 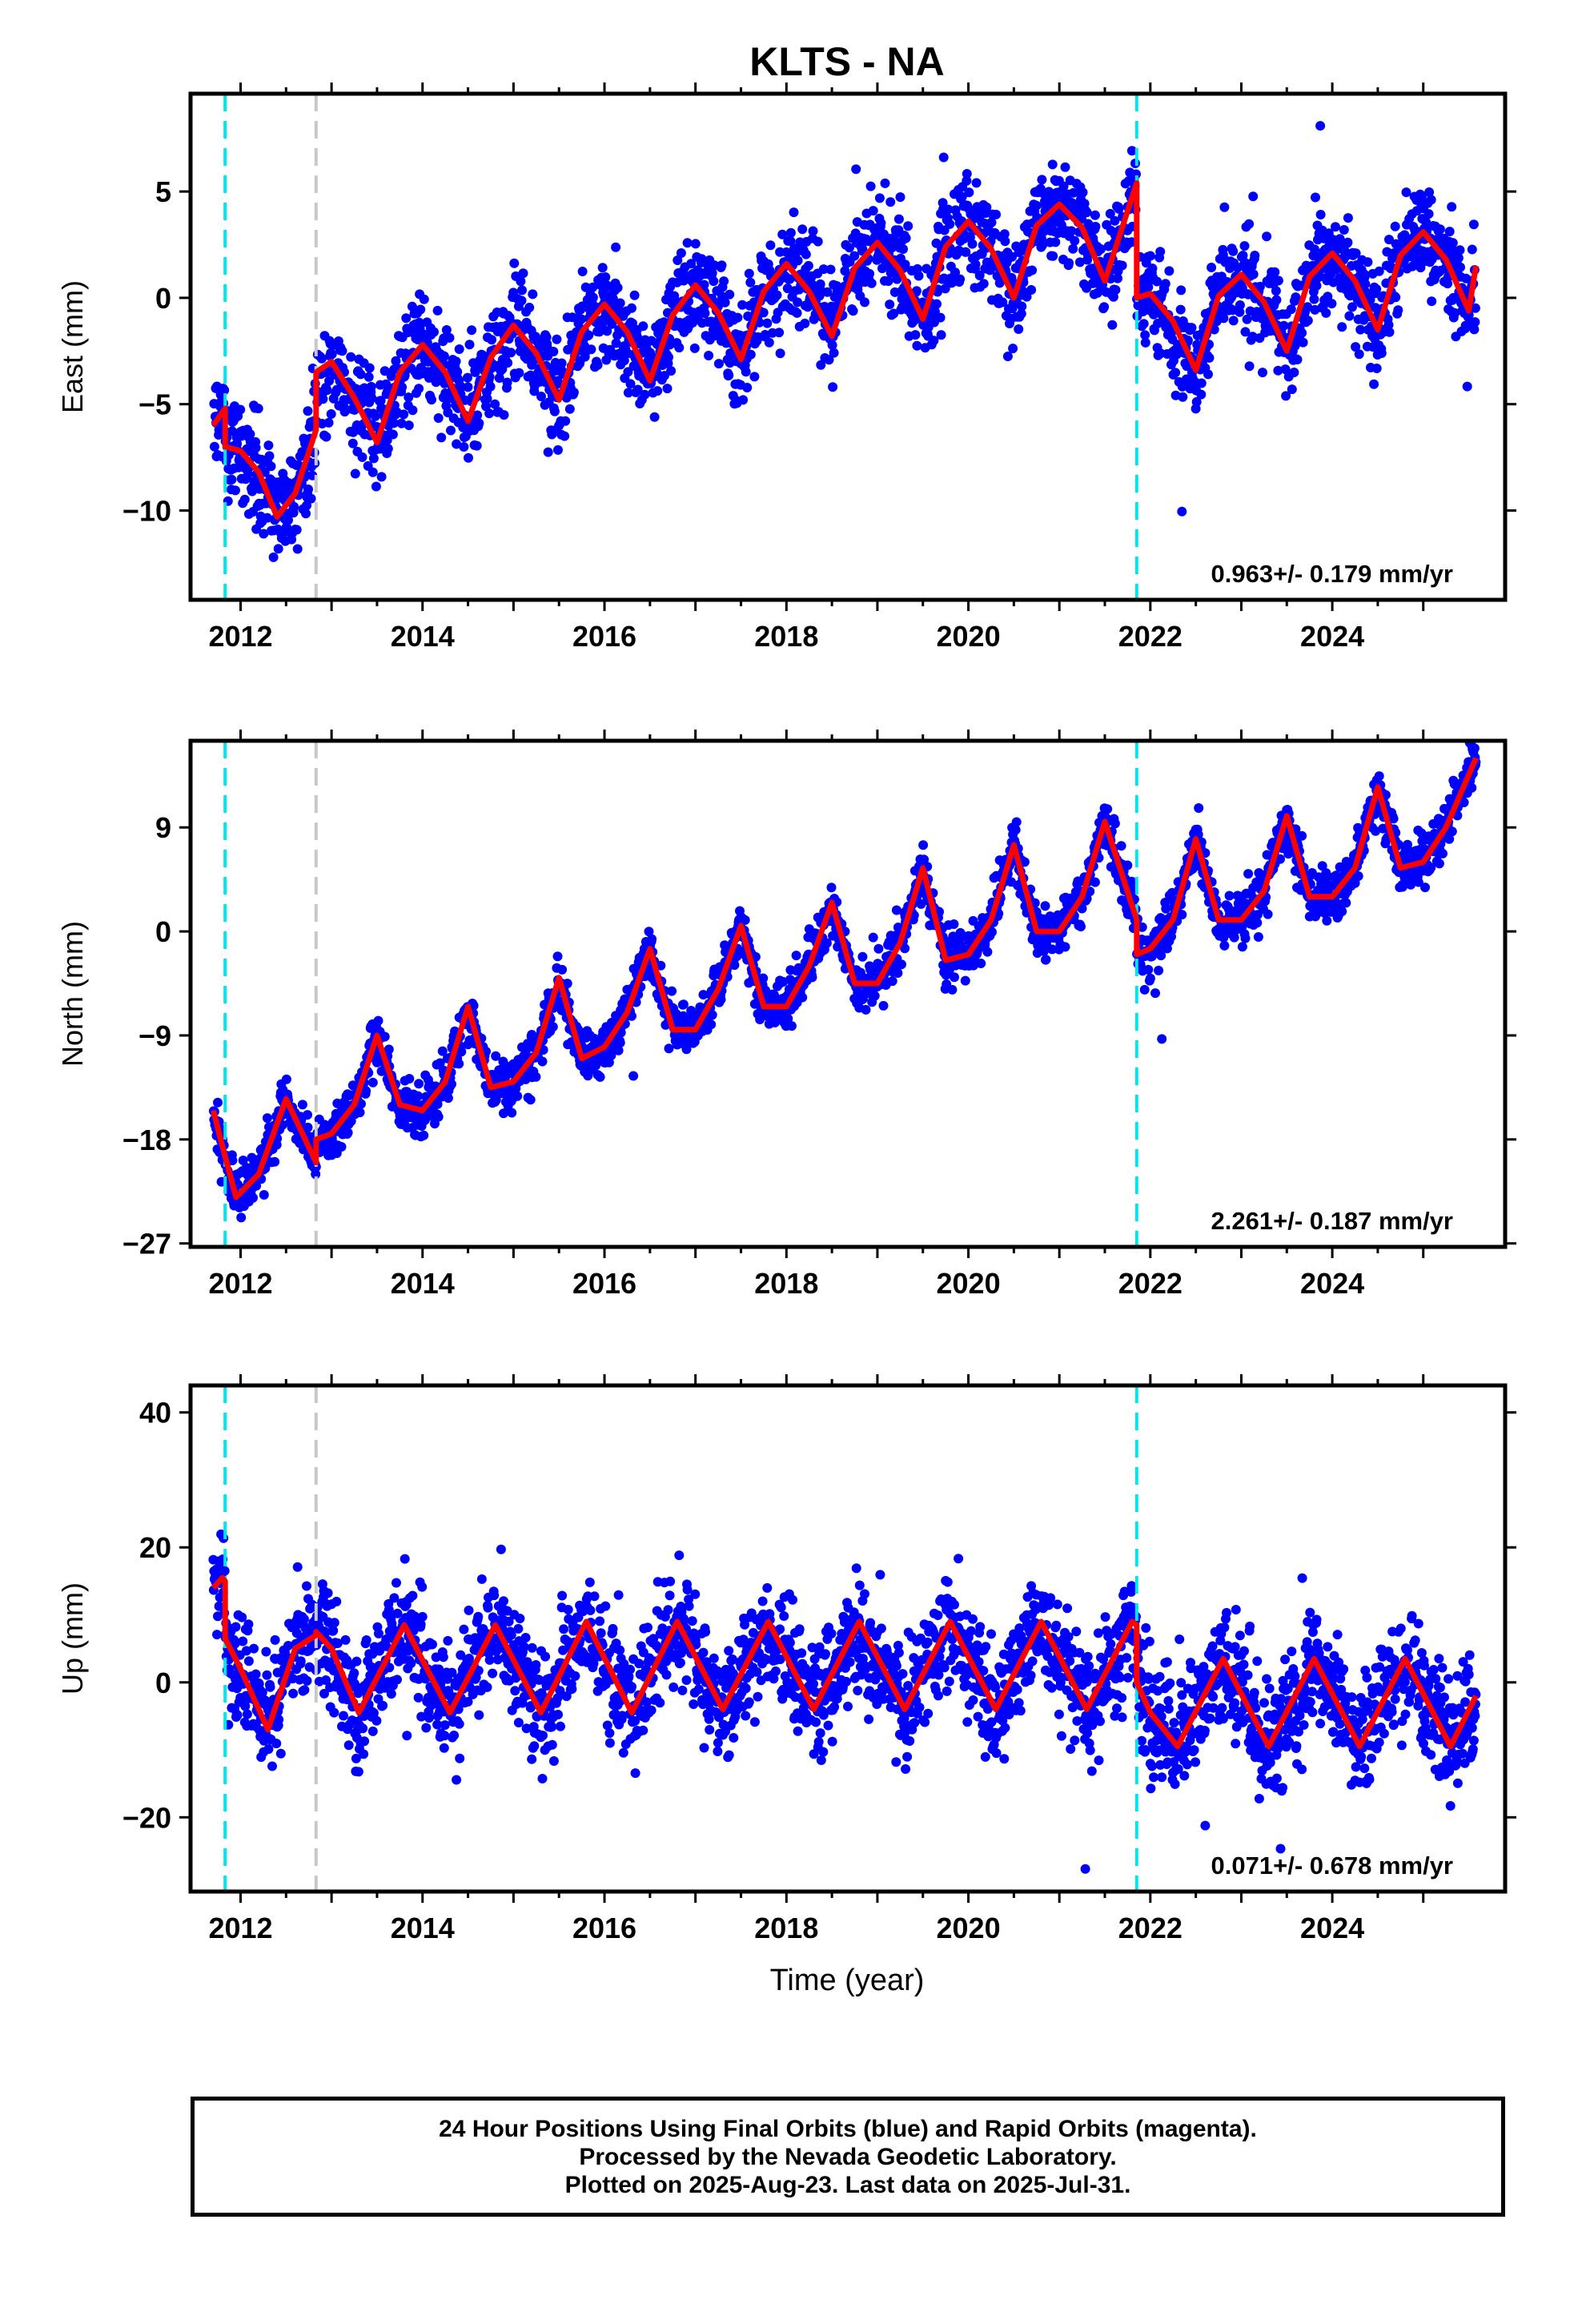 What do you see at coordinates (163, 298) in the screenshot?
I see `east-y-tick-label: 0` at bounding box center [163, 298].